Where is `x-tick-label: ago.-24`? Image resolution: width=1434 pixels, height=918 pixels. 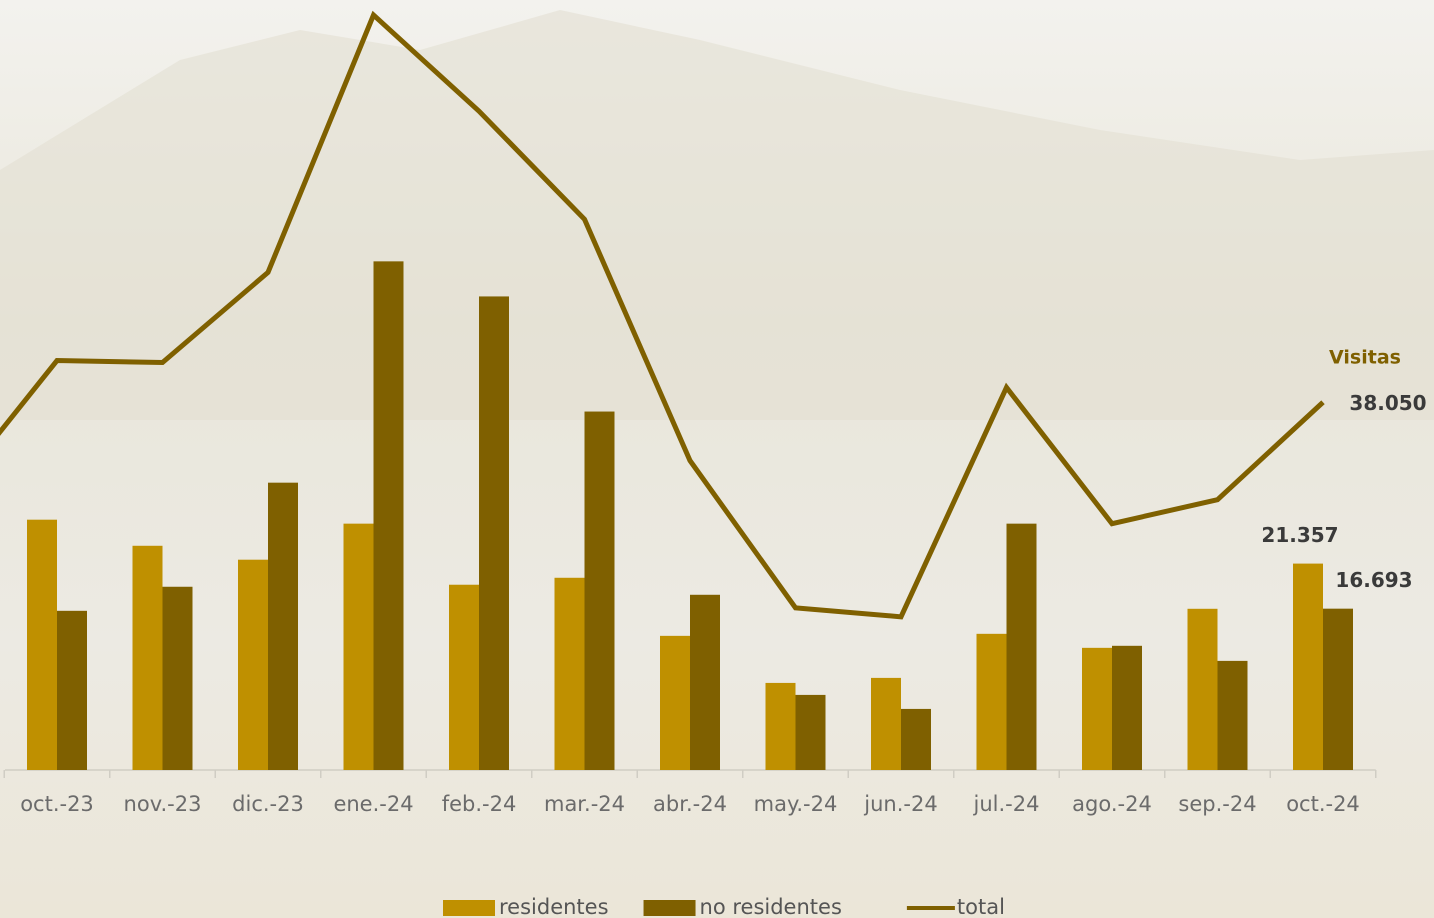
x-tick-label: ago.-24 is located at coordinates (1112, 804).